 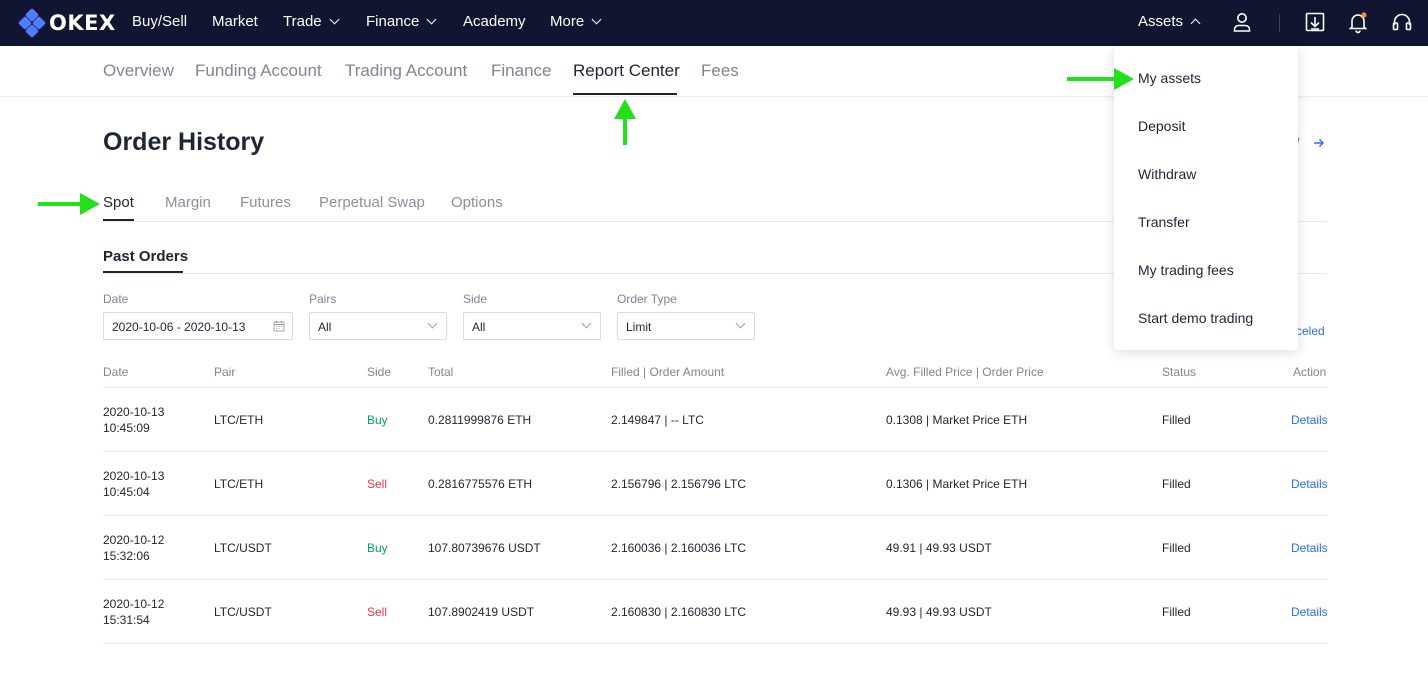 I want to click on menu-item-my-assets: My assets, so click(x=1170, y=78).